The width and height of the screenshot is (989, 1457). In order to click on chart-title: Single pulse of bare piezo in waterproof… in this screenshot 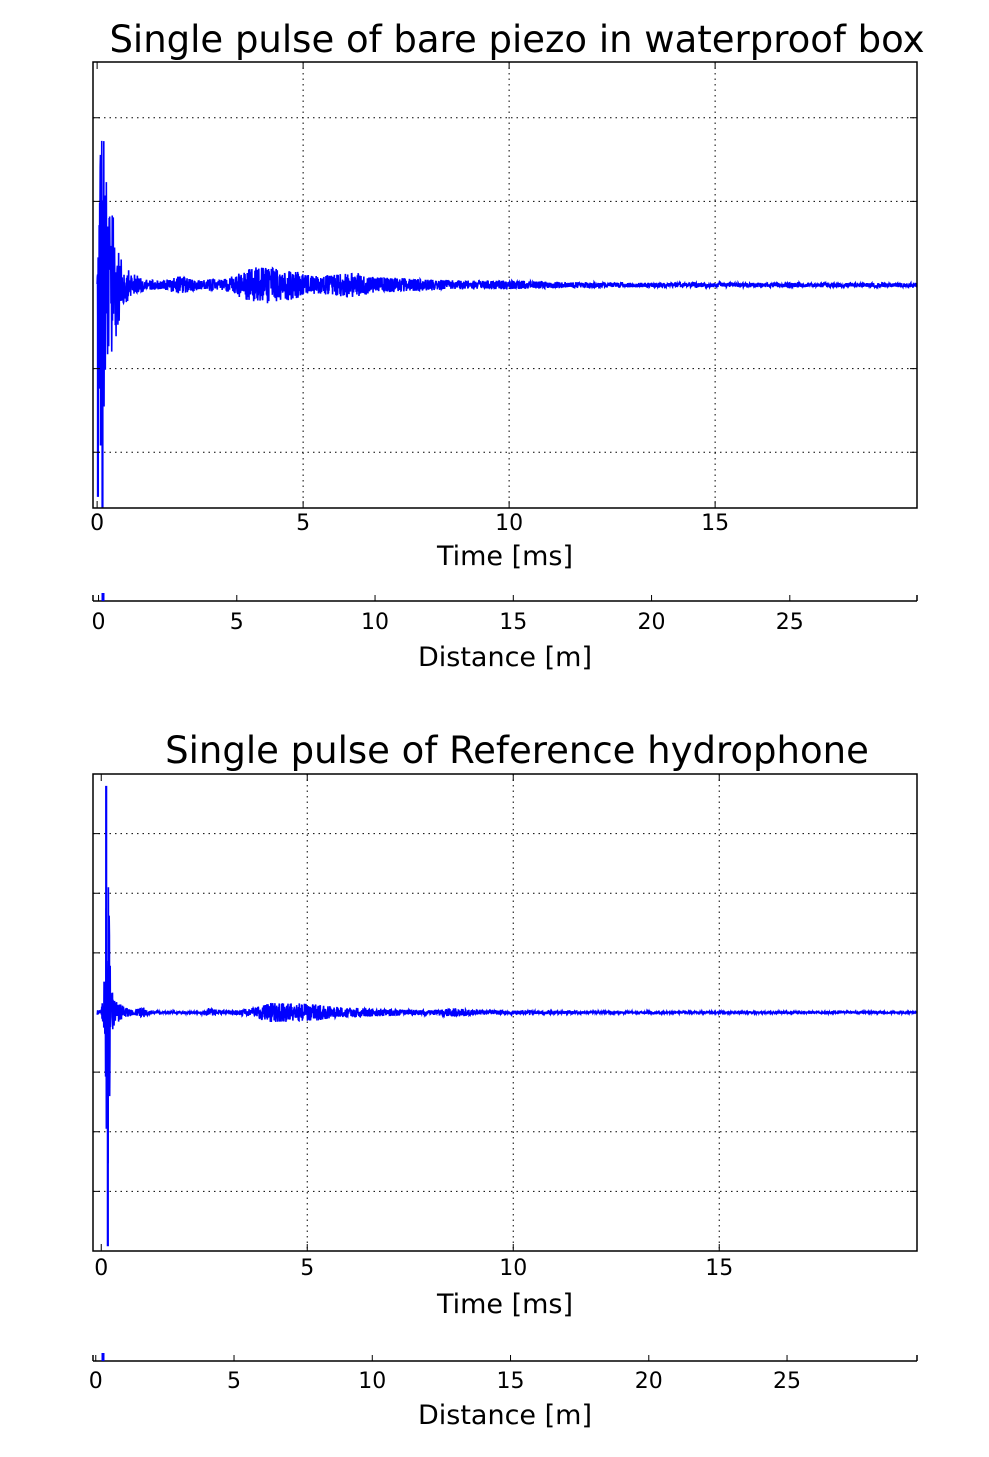, I will do `click(516, 39)`.